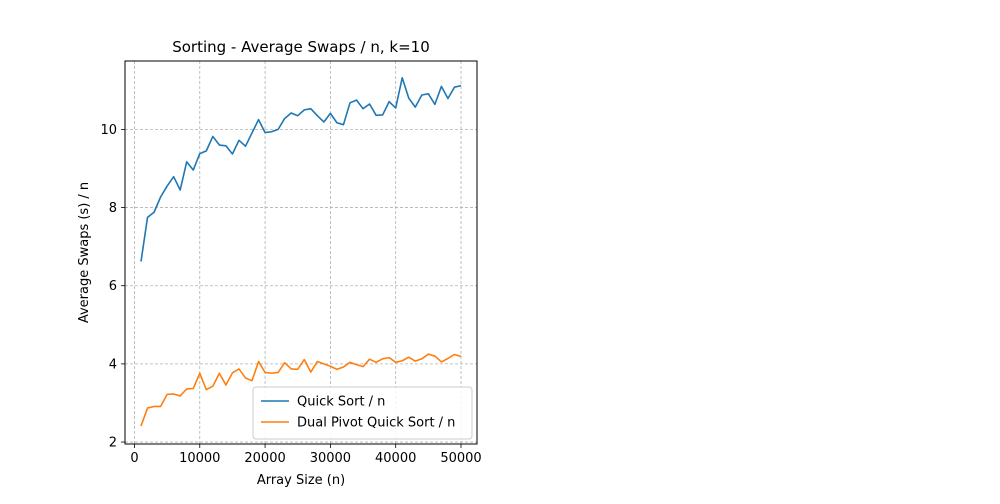 This screenshot has width=1000, height=504. I want to click on y-tick-label: 8, so click(113, 208).